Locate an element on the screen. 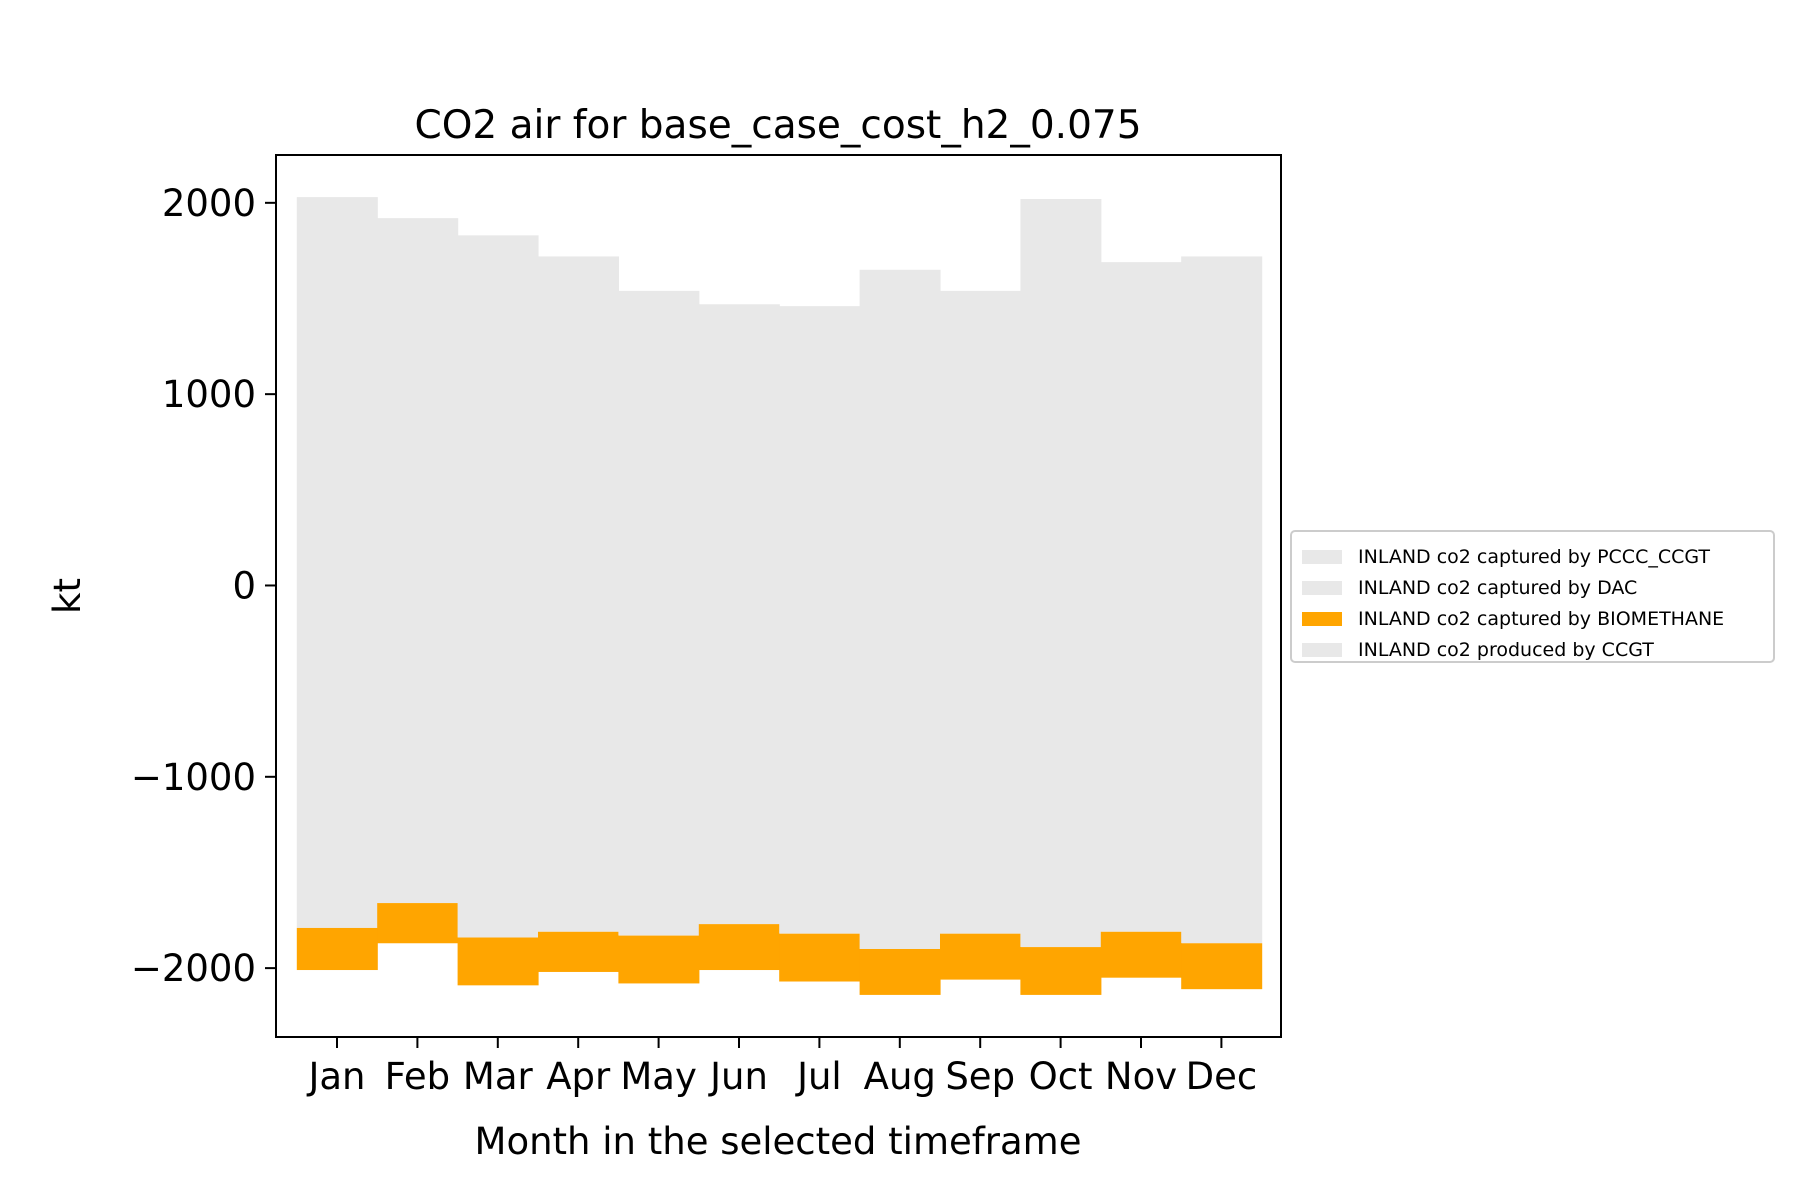  area-segment-ccgt-mar is located at coordinates (498, 586).